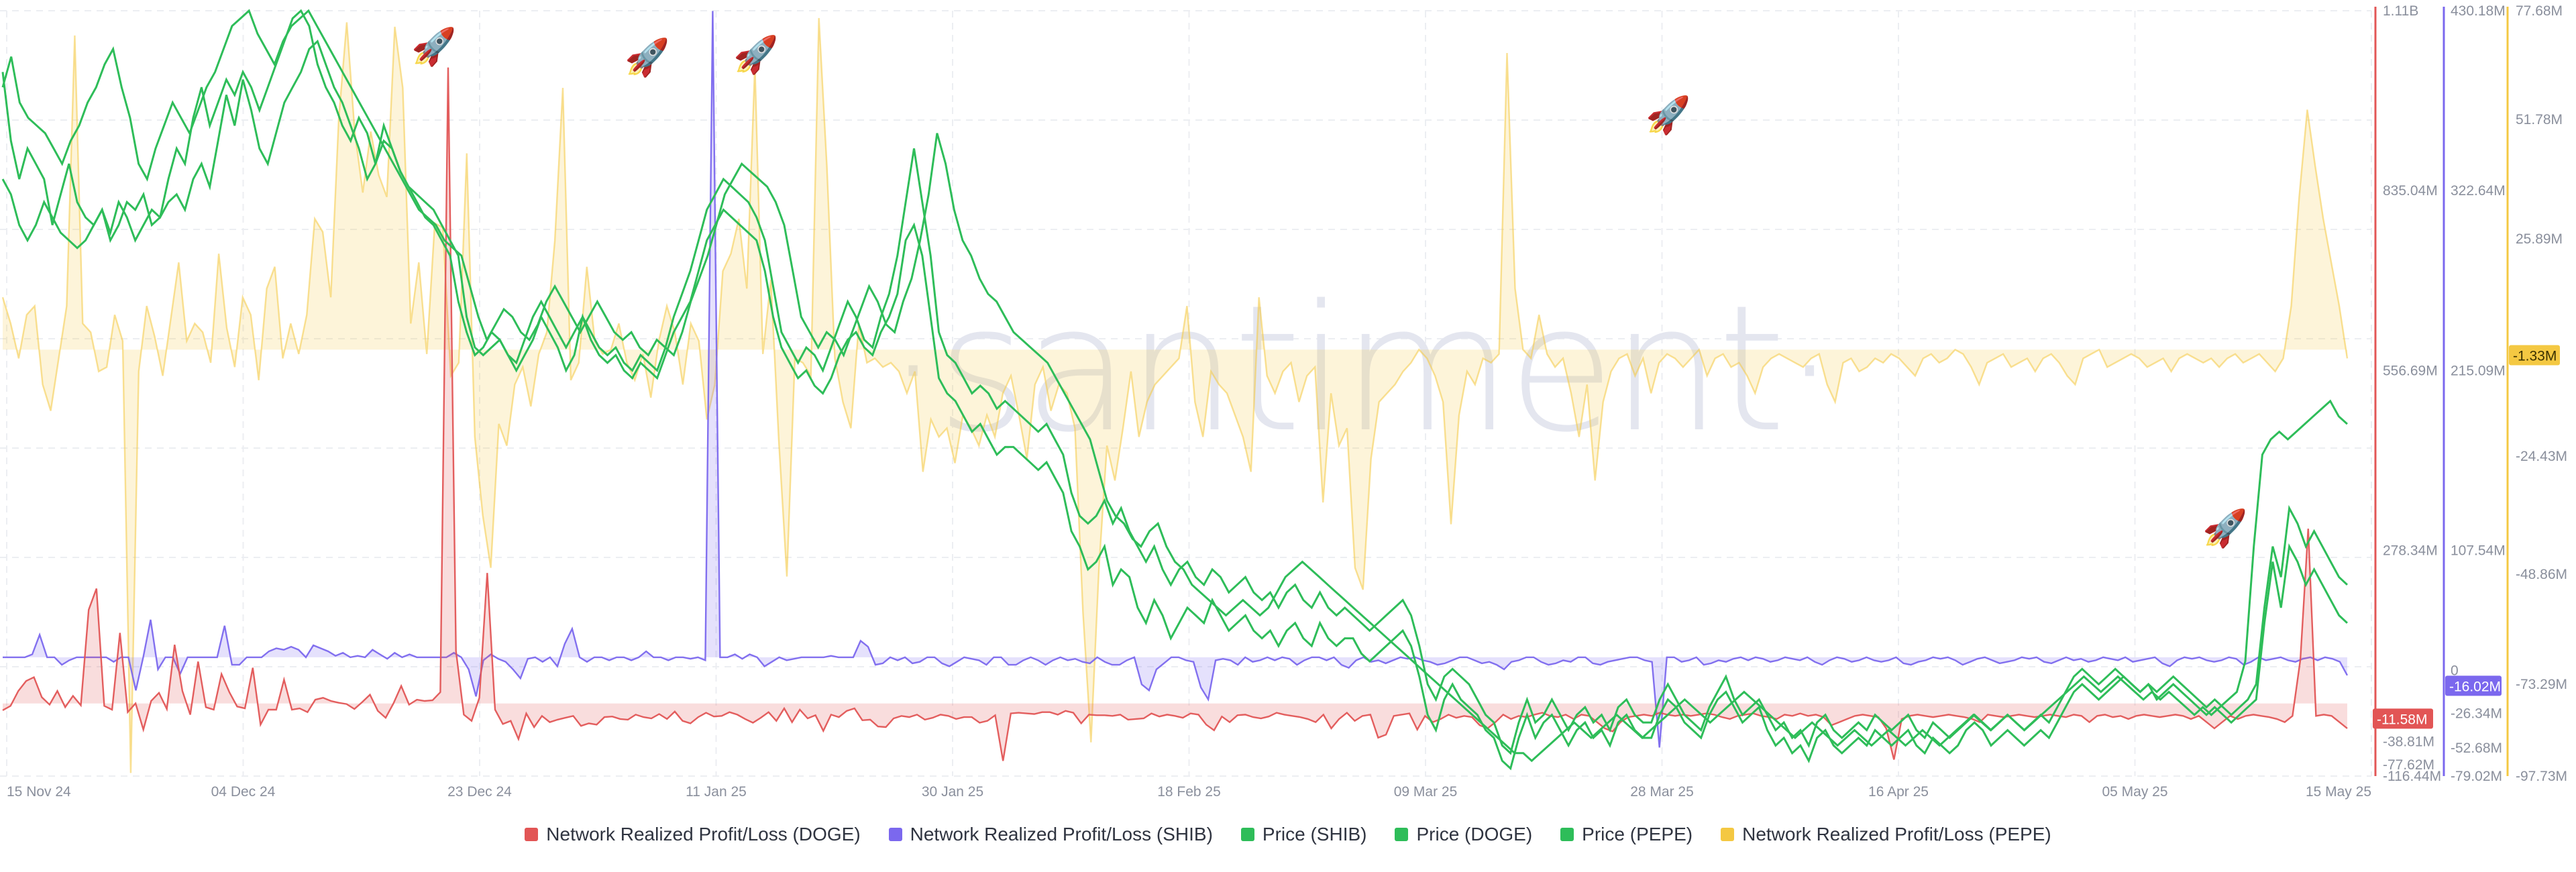 This screenshot has width=2576, height=872. I want to click on y-tick-label-pepe: 77.68M, so click(2539, 11).